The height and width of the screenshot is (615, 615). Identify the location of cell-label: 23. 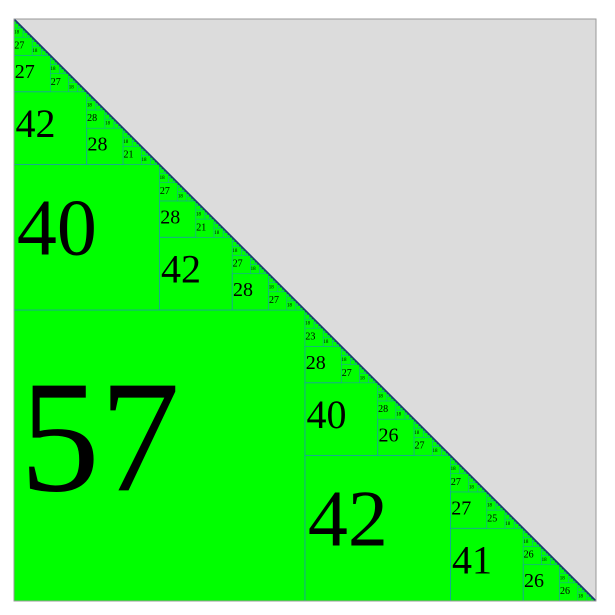
(310, 336).